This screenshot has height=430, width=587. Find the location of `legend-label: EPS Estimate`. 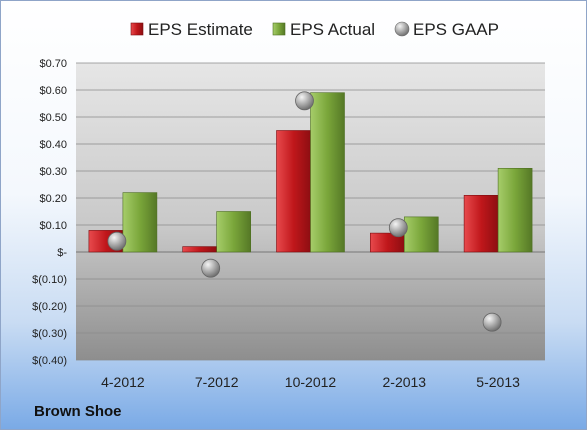

legend-label: EPS Estimate is located at coordinates (200, 29).